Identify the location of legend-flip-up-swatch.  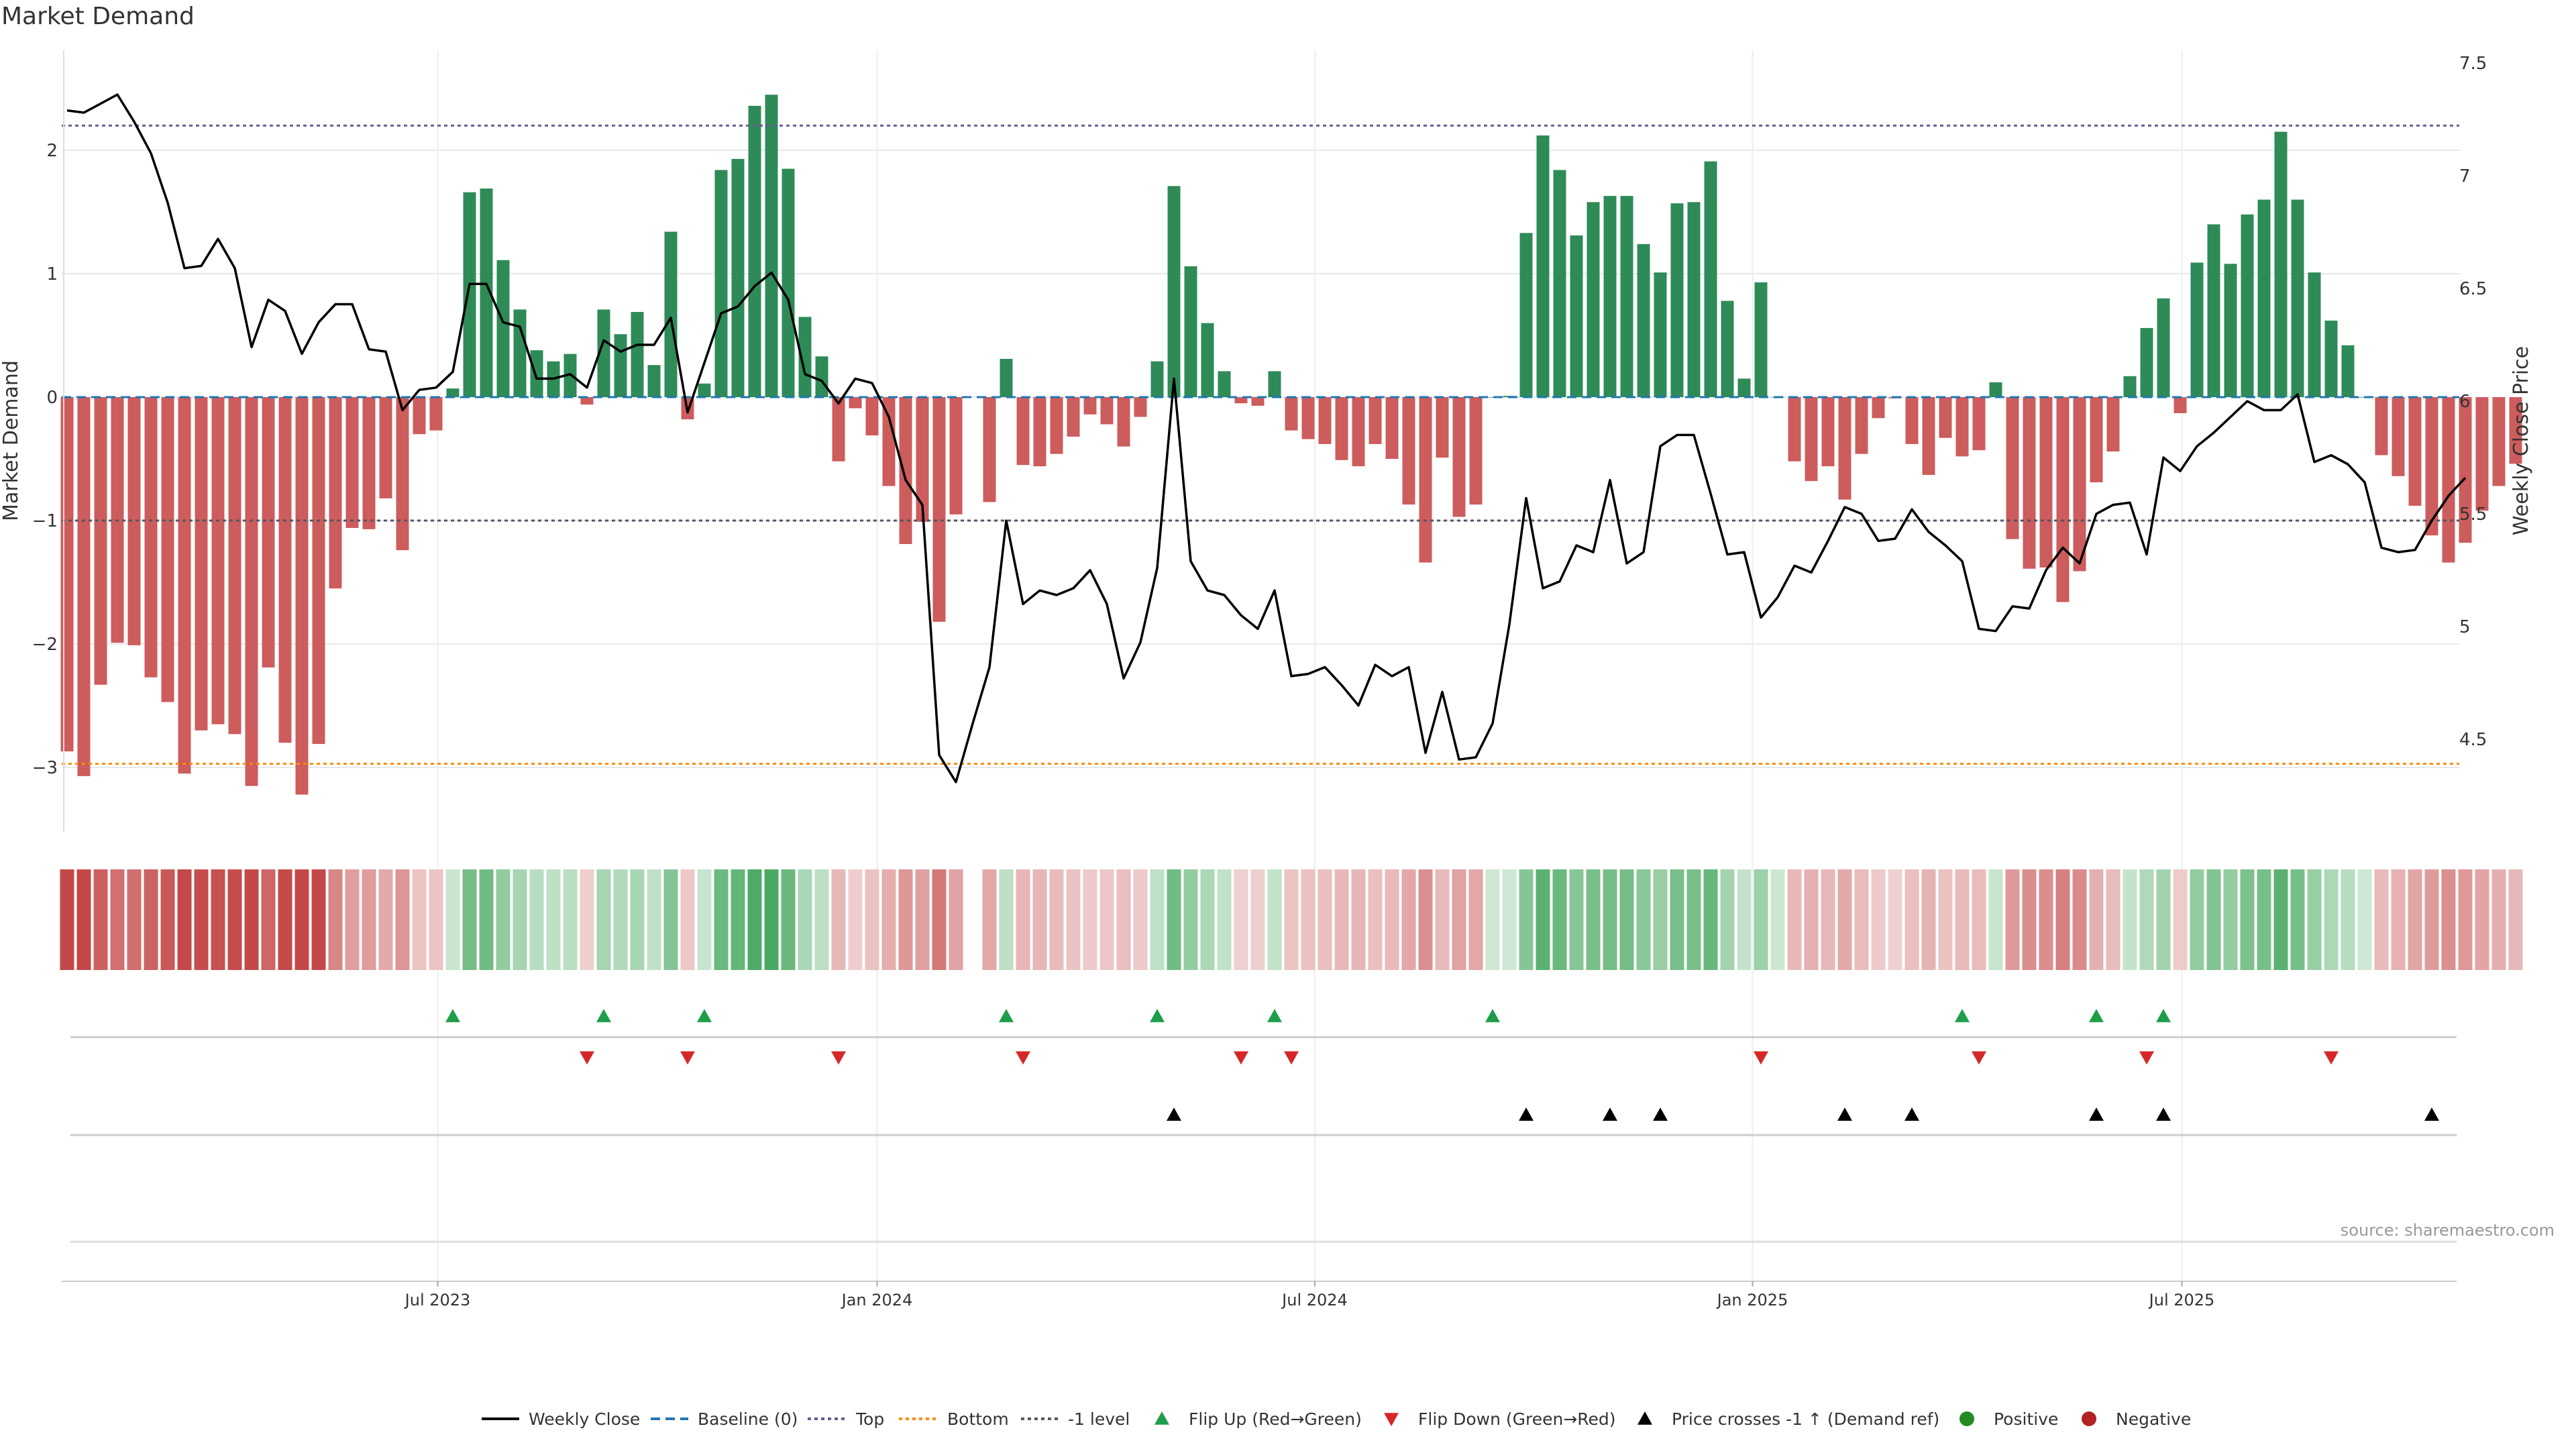
(1162, 1418).